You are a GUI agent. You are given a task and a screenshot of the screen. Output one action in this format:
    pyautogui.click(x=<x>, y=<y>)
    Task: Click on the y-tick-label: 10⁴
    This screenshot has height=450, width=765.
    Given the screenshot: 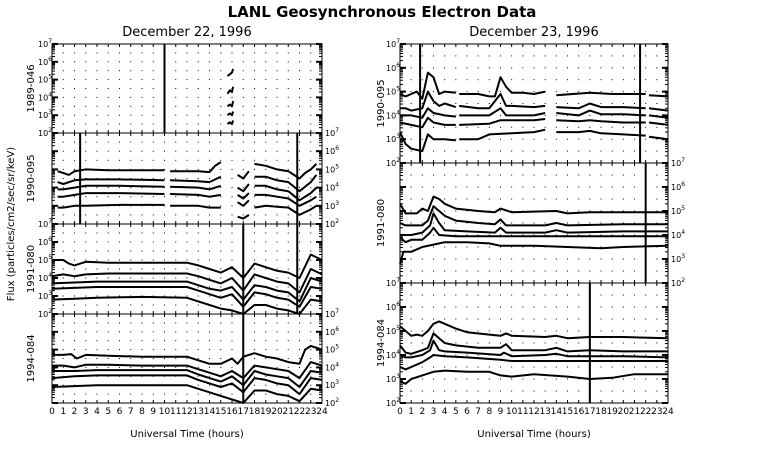 What is the action you would take?
    pyautogui.click(x=678, y=234)
    